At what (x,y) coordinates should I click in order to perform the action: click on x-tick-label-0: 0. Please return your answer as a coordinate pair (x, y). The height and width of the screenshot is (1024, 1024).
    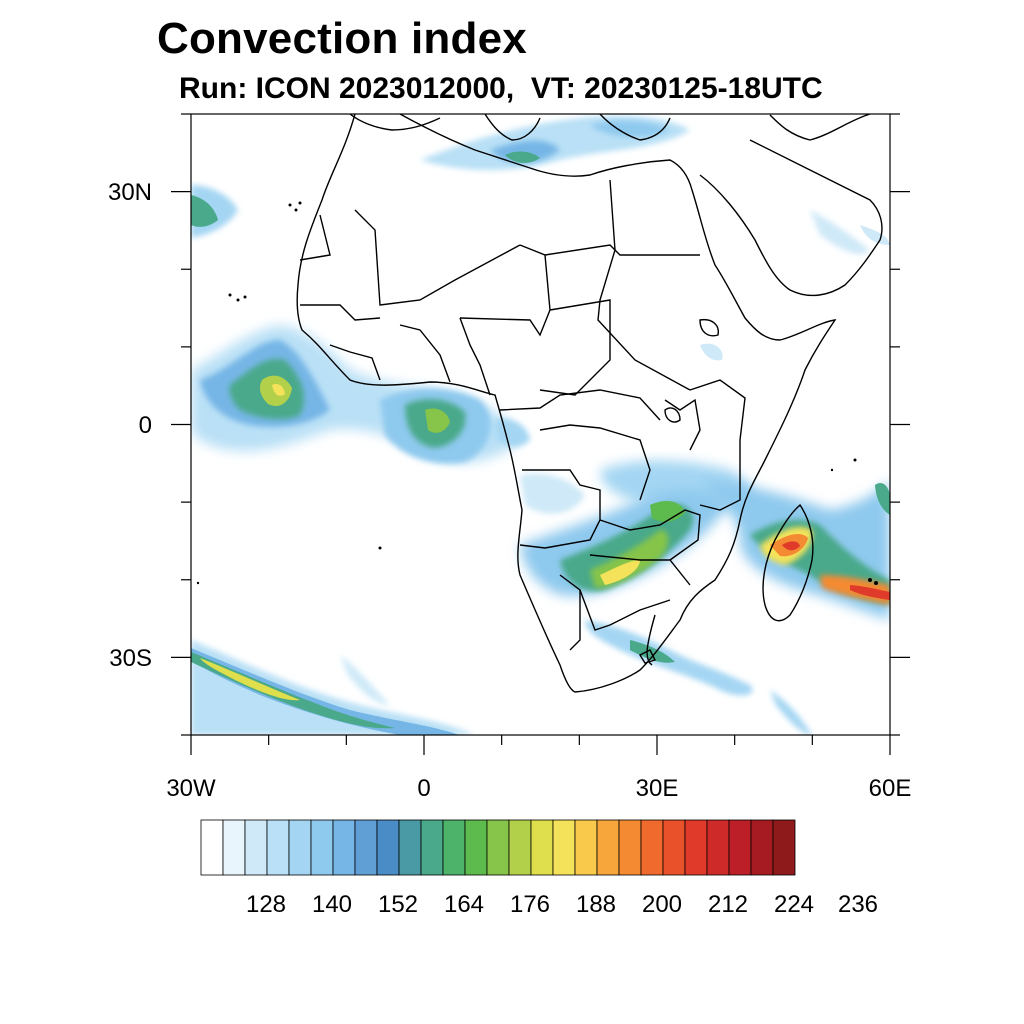
    Looking at the image, I should click on (423, 788).